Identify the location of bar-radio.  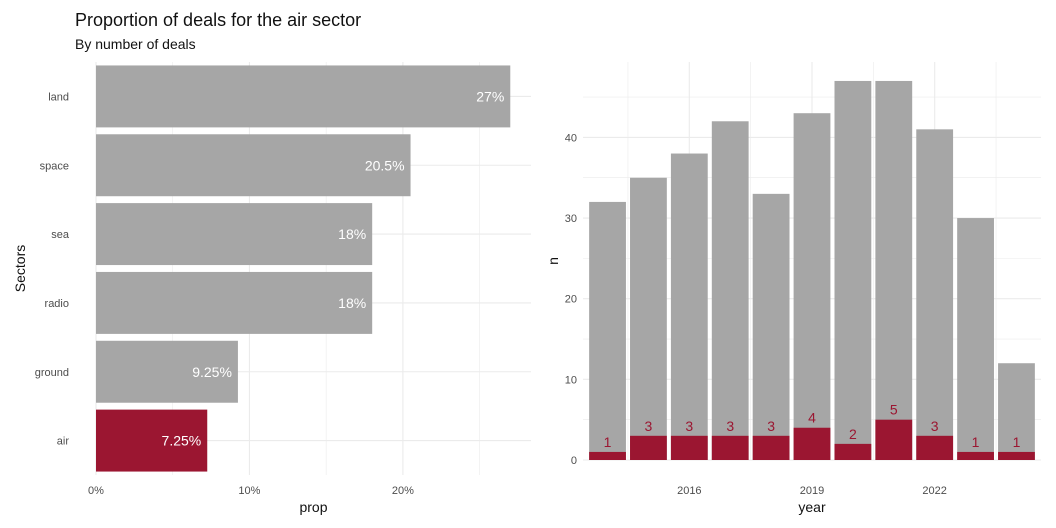
(234, 302).